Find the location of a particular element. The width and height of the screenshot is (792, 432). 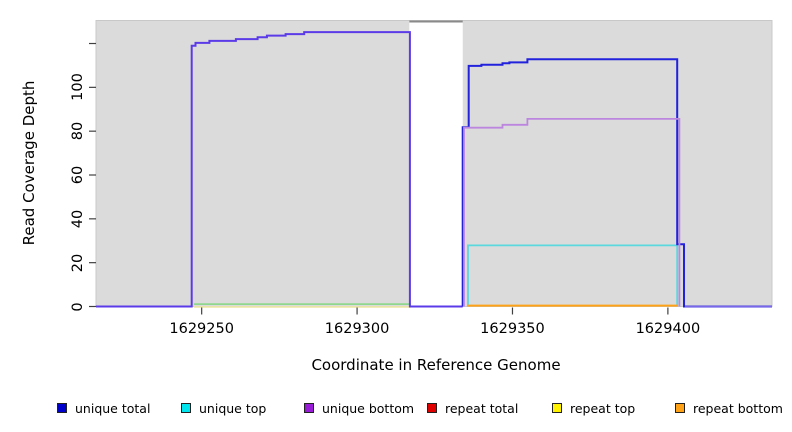

x-tick-label: 1629350 is located at coordinates (512, 329).